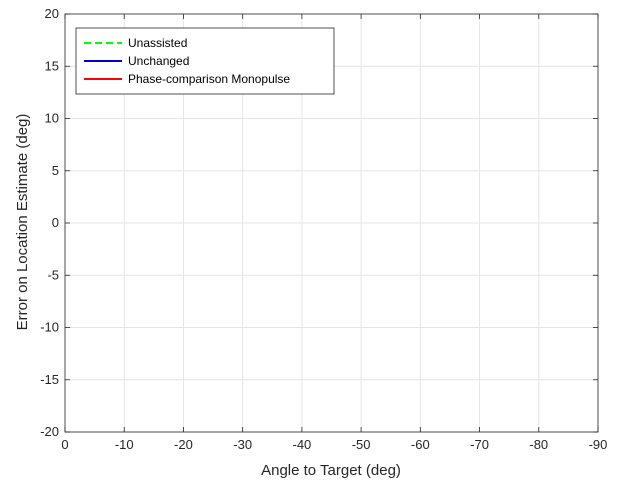  Describe the element at coordinates (52, 118) in the screenshot. I see `y-tick-label: 10` at that location.